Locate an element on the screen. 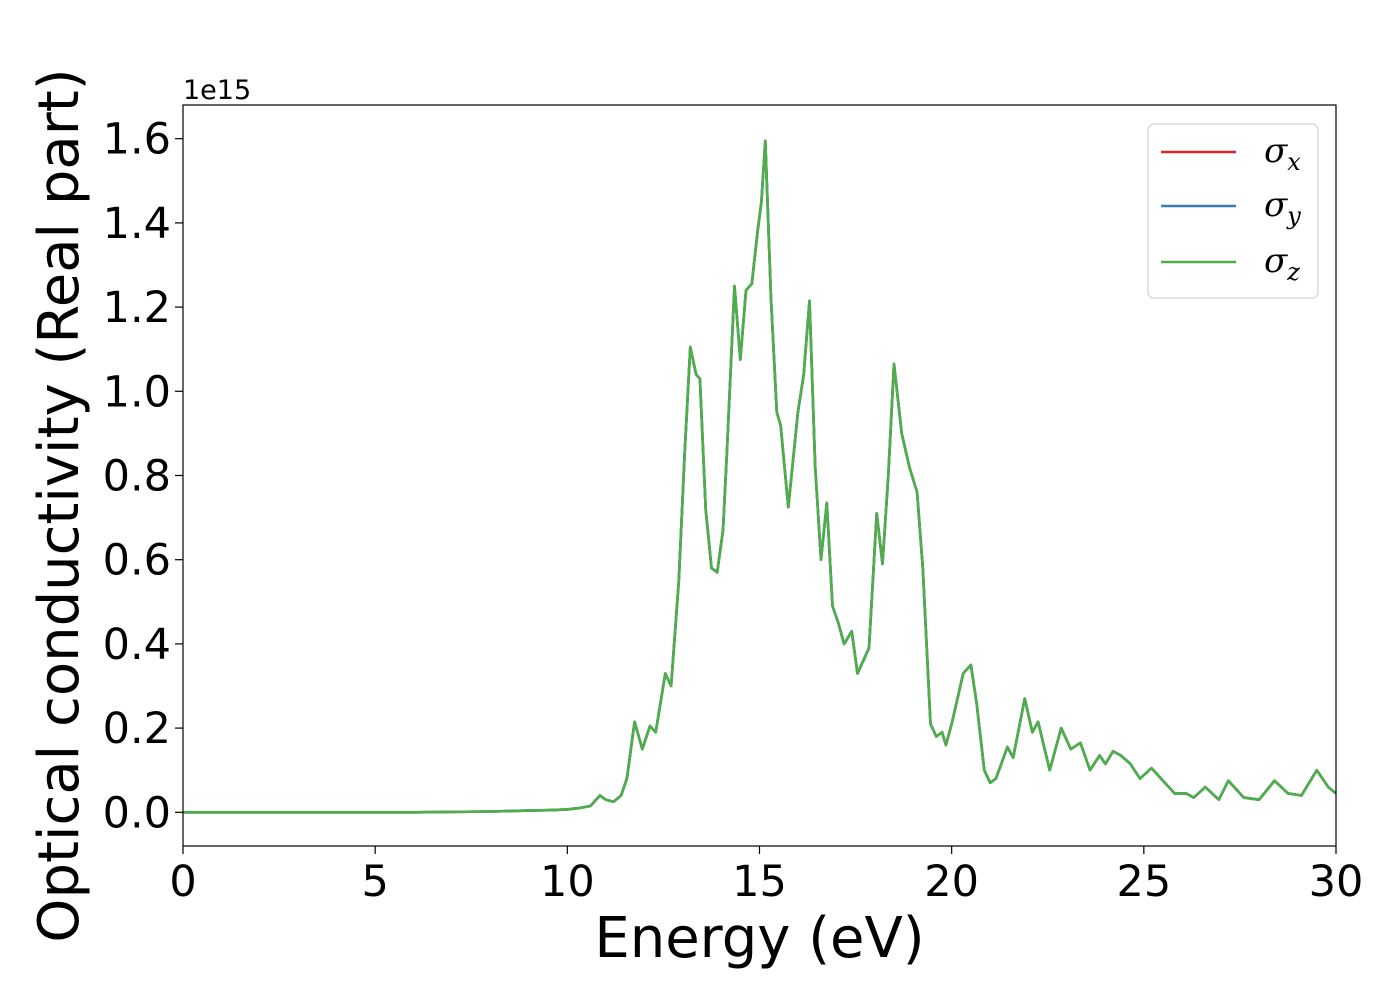 This screenshot has height=1000, width=1400. y-tick-label: 0.0 is located at coordinates (137, 813).